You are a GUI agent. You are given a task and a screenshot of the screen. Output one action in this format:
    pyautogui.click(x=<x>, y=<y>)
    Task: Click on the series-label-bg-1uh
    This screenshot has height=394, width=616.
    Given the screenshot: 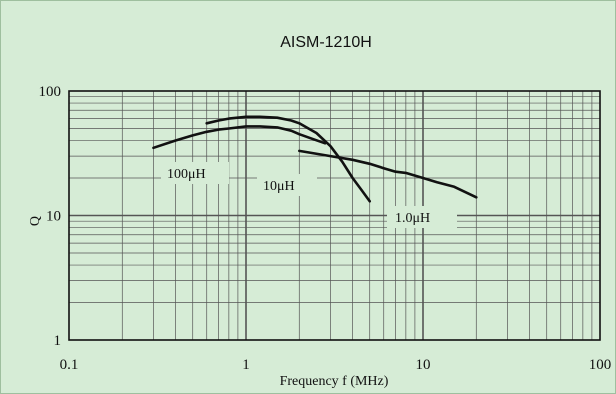 What is the action you would take?
    pyautogui.click(x=422, y=217)
    